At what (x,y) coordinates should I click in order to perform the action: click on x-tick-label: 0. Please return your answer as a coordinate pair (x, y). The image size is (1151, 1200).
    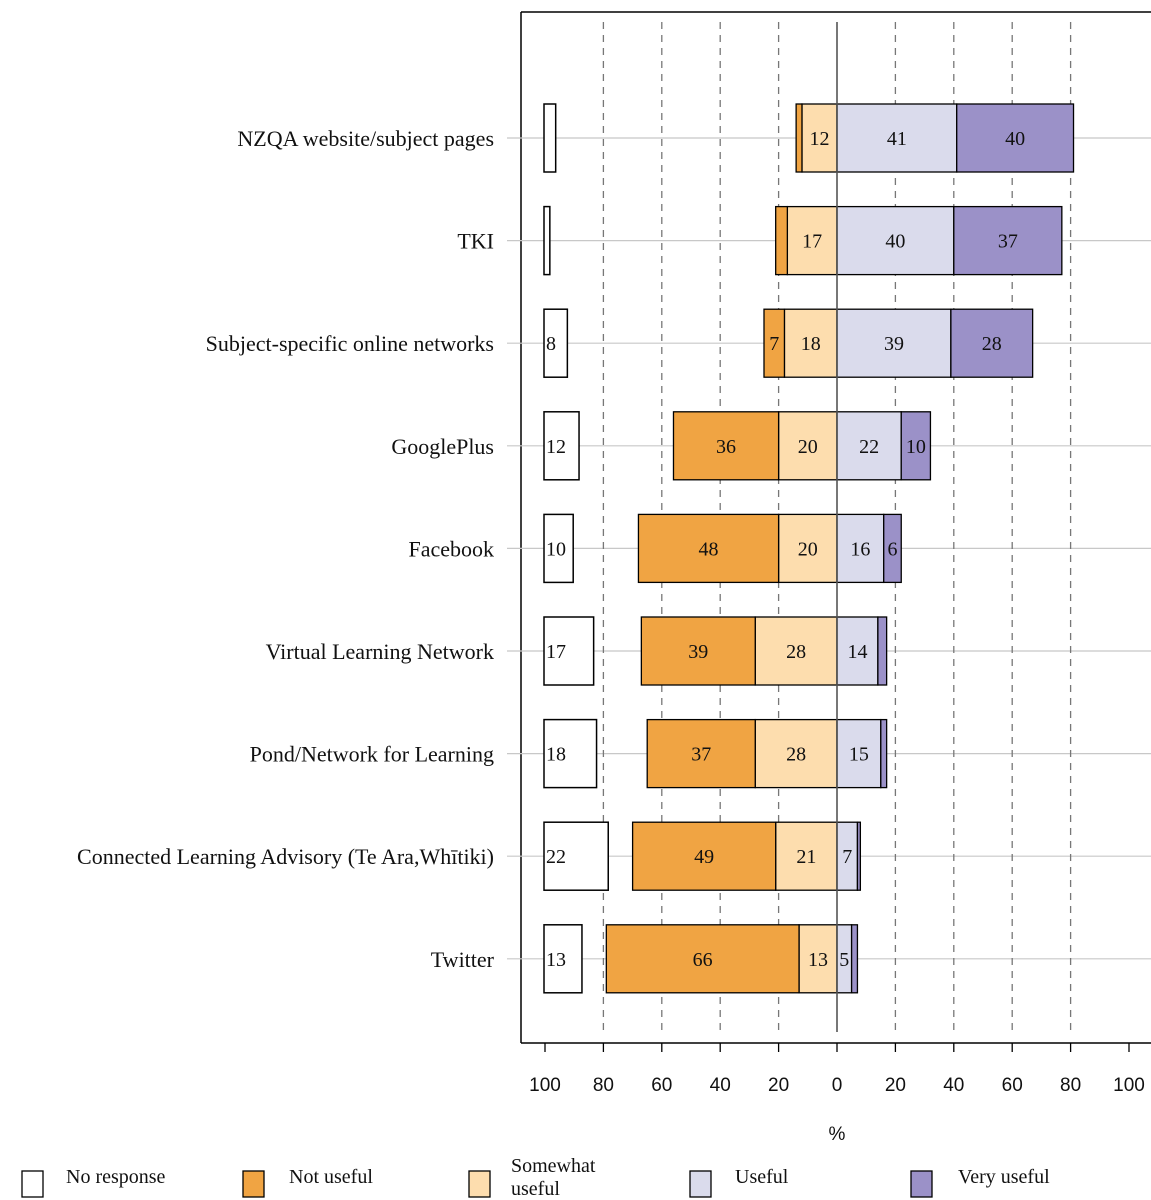
    Looking at the image, I should click on (837, 1085).